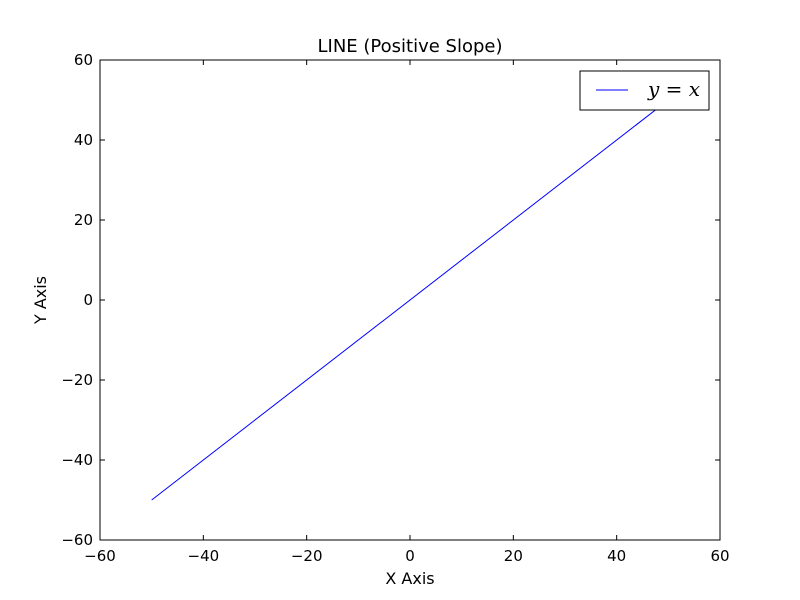 This screenshot has width=800, height=600. What do you see at coordinates (88, 300) in the screenshot?
I see `y-tick-label: 0` at bounding box center [88, 300].